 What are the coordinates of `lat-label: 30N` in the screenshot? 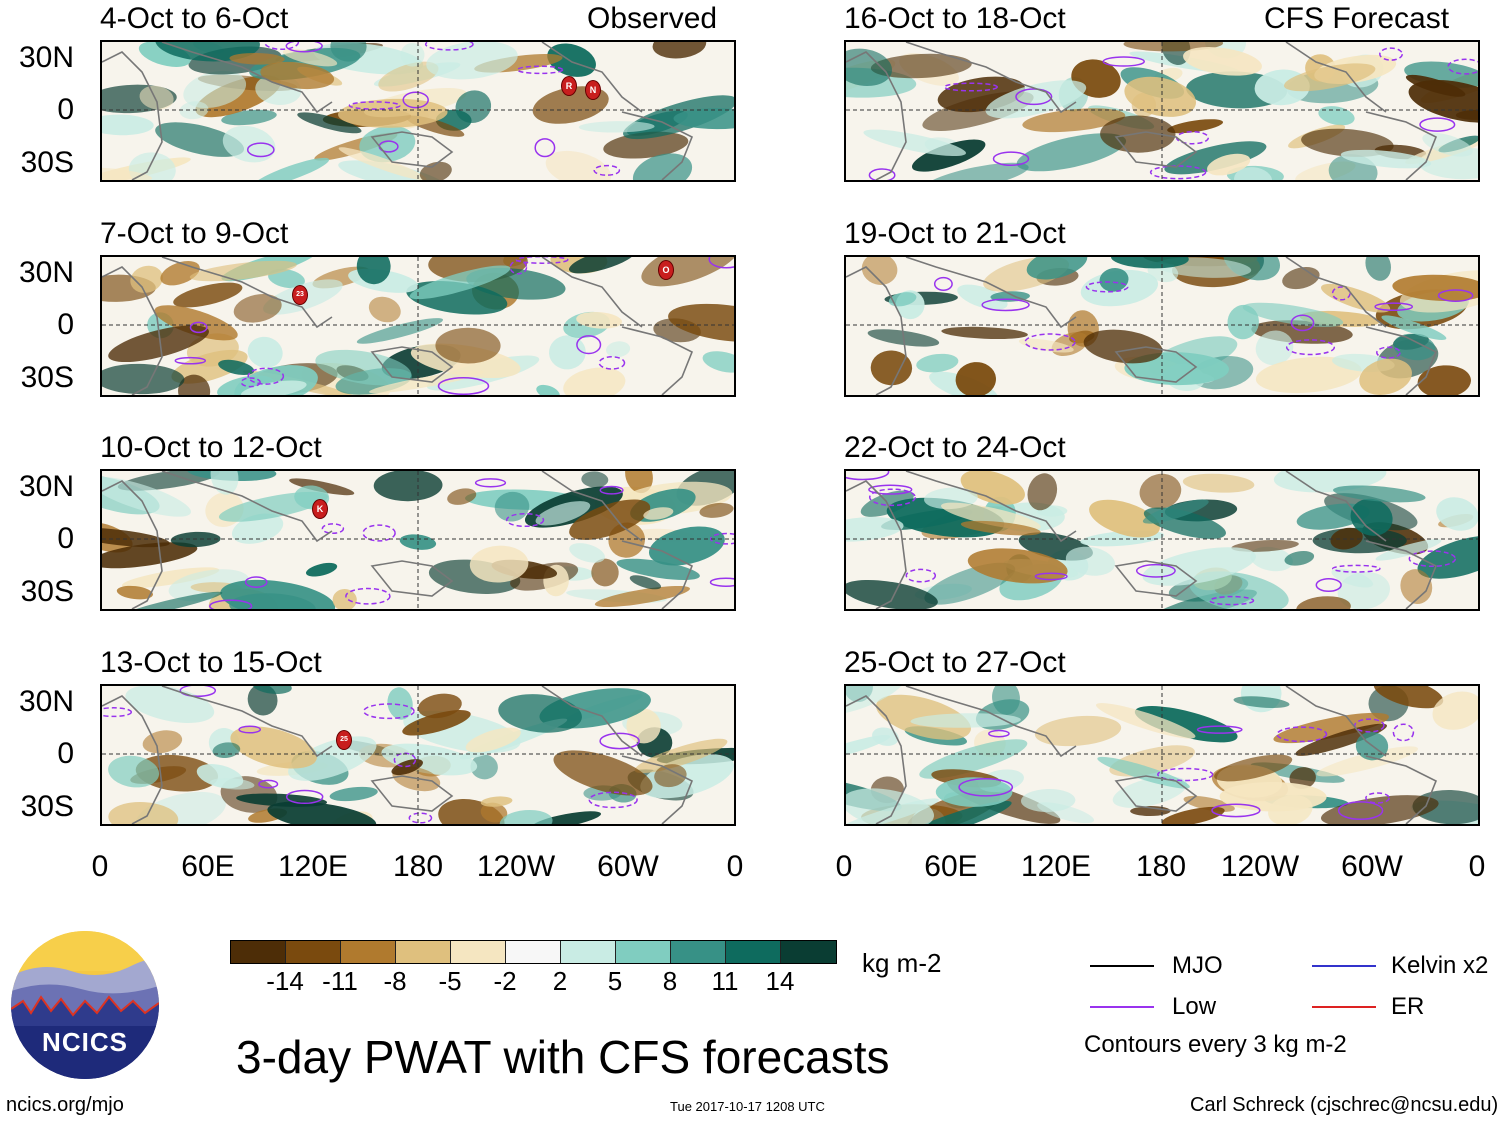 It's located at (46, 701).